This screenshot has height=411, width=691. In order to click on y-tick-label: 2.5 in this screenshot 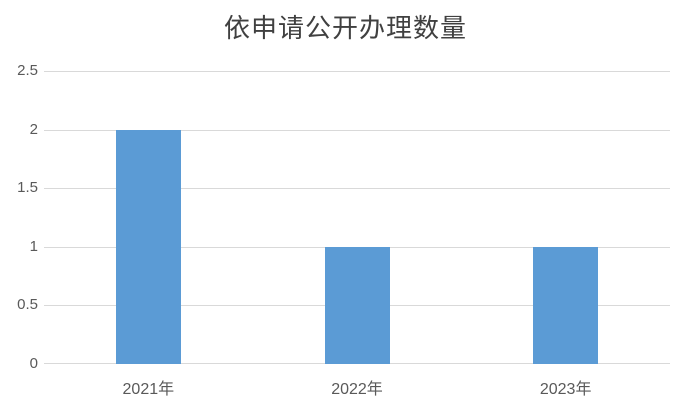, I will do `click(27, 70)`.